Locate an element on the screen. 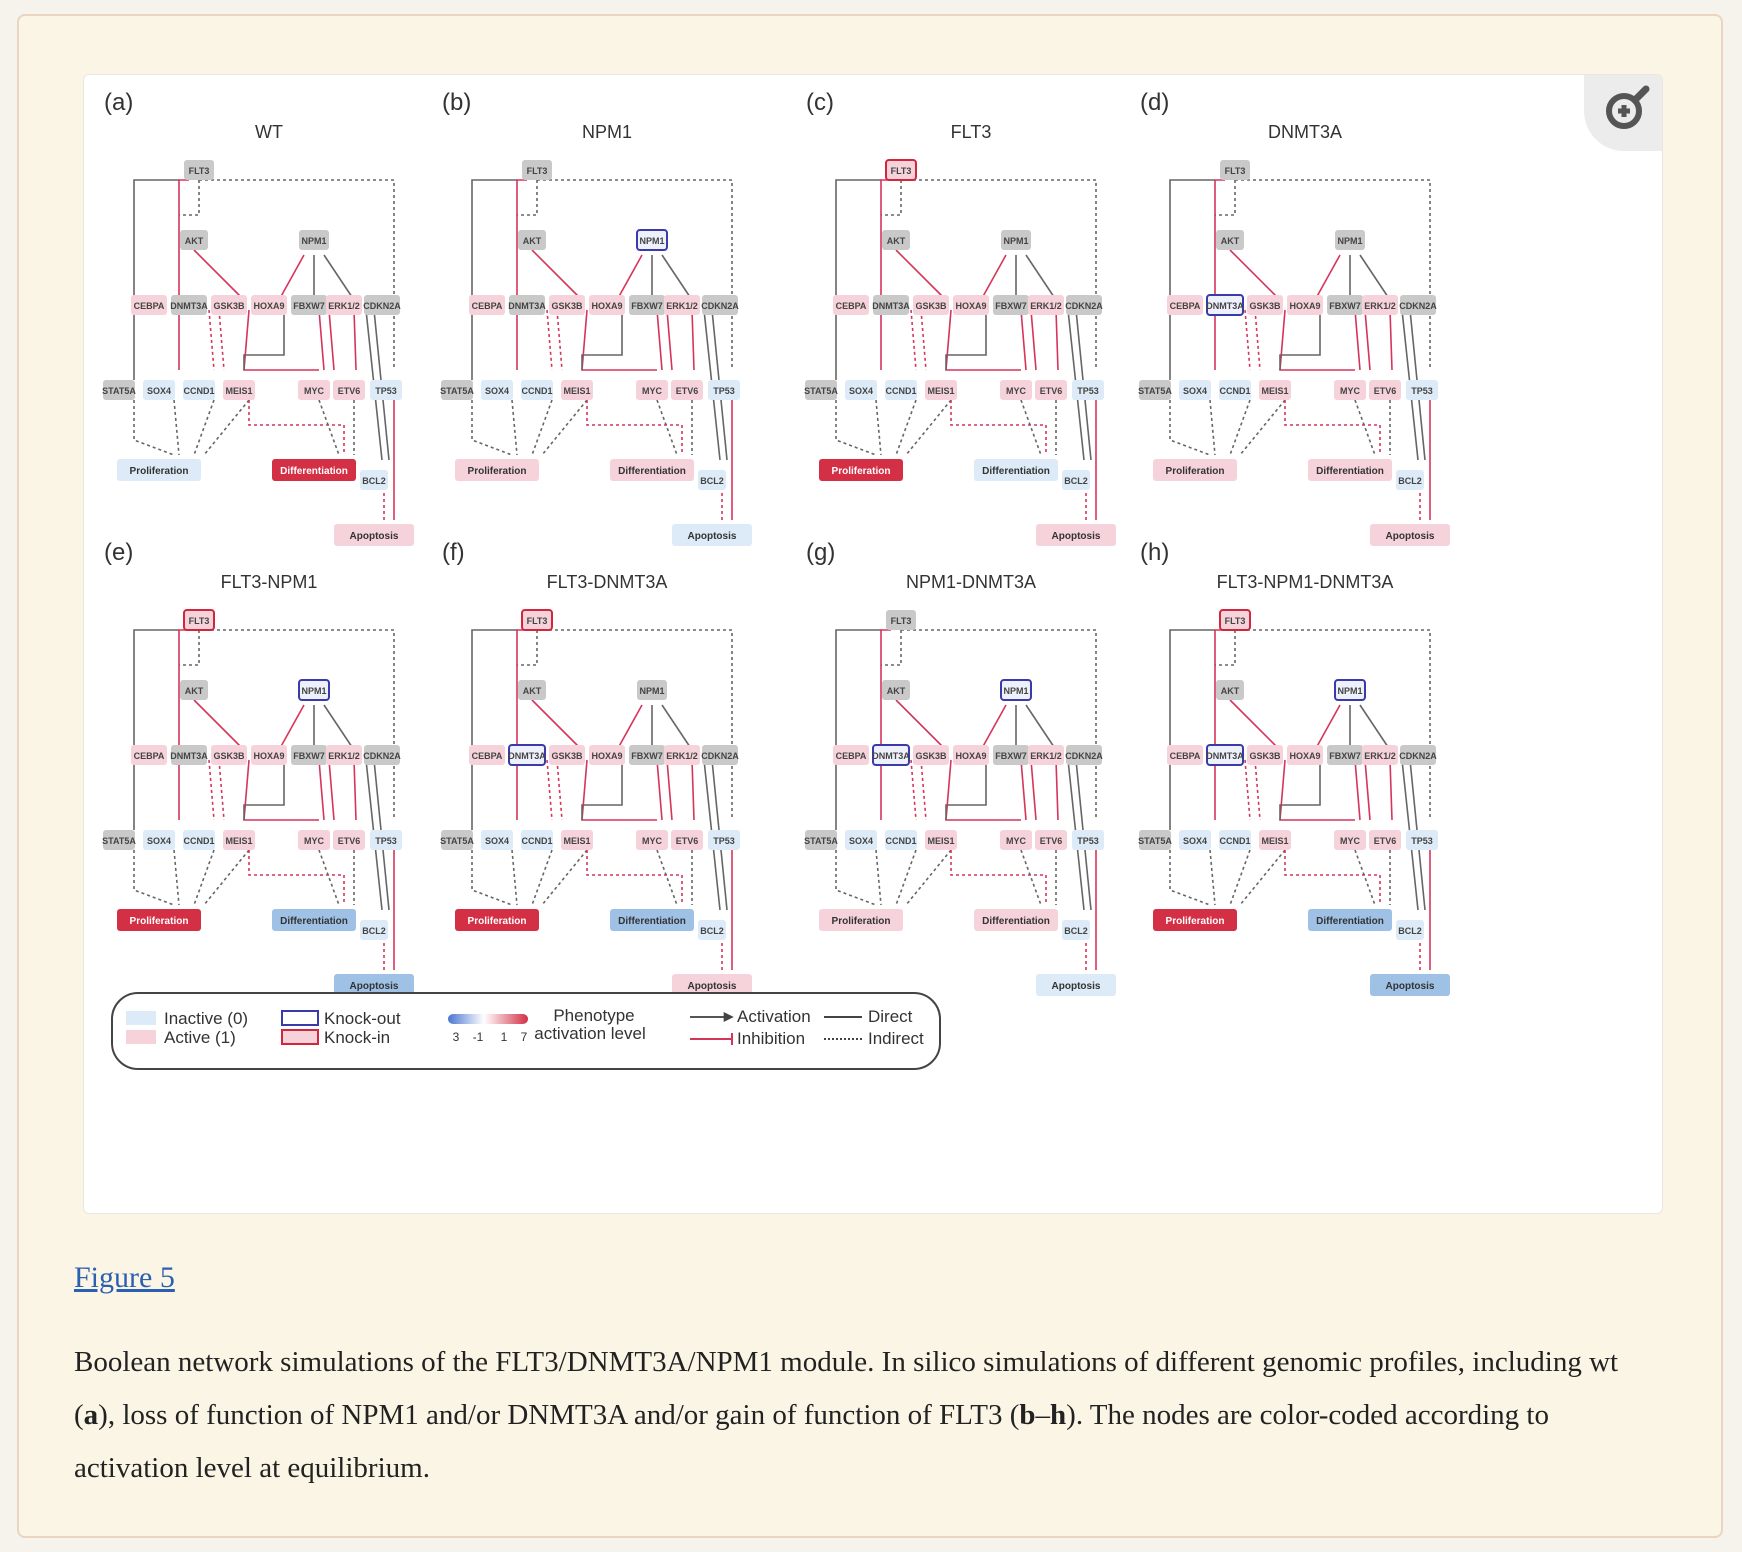 This screenshot has width=1742, height=1552. node-fbxw7 is located at coordinates (309, 305).